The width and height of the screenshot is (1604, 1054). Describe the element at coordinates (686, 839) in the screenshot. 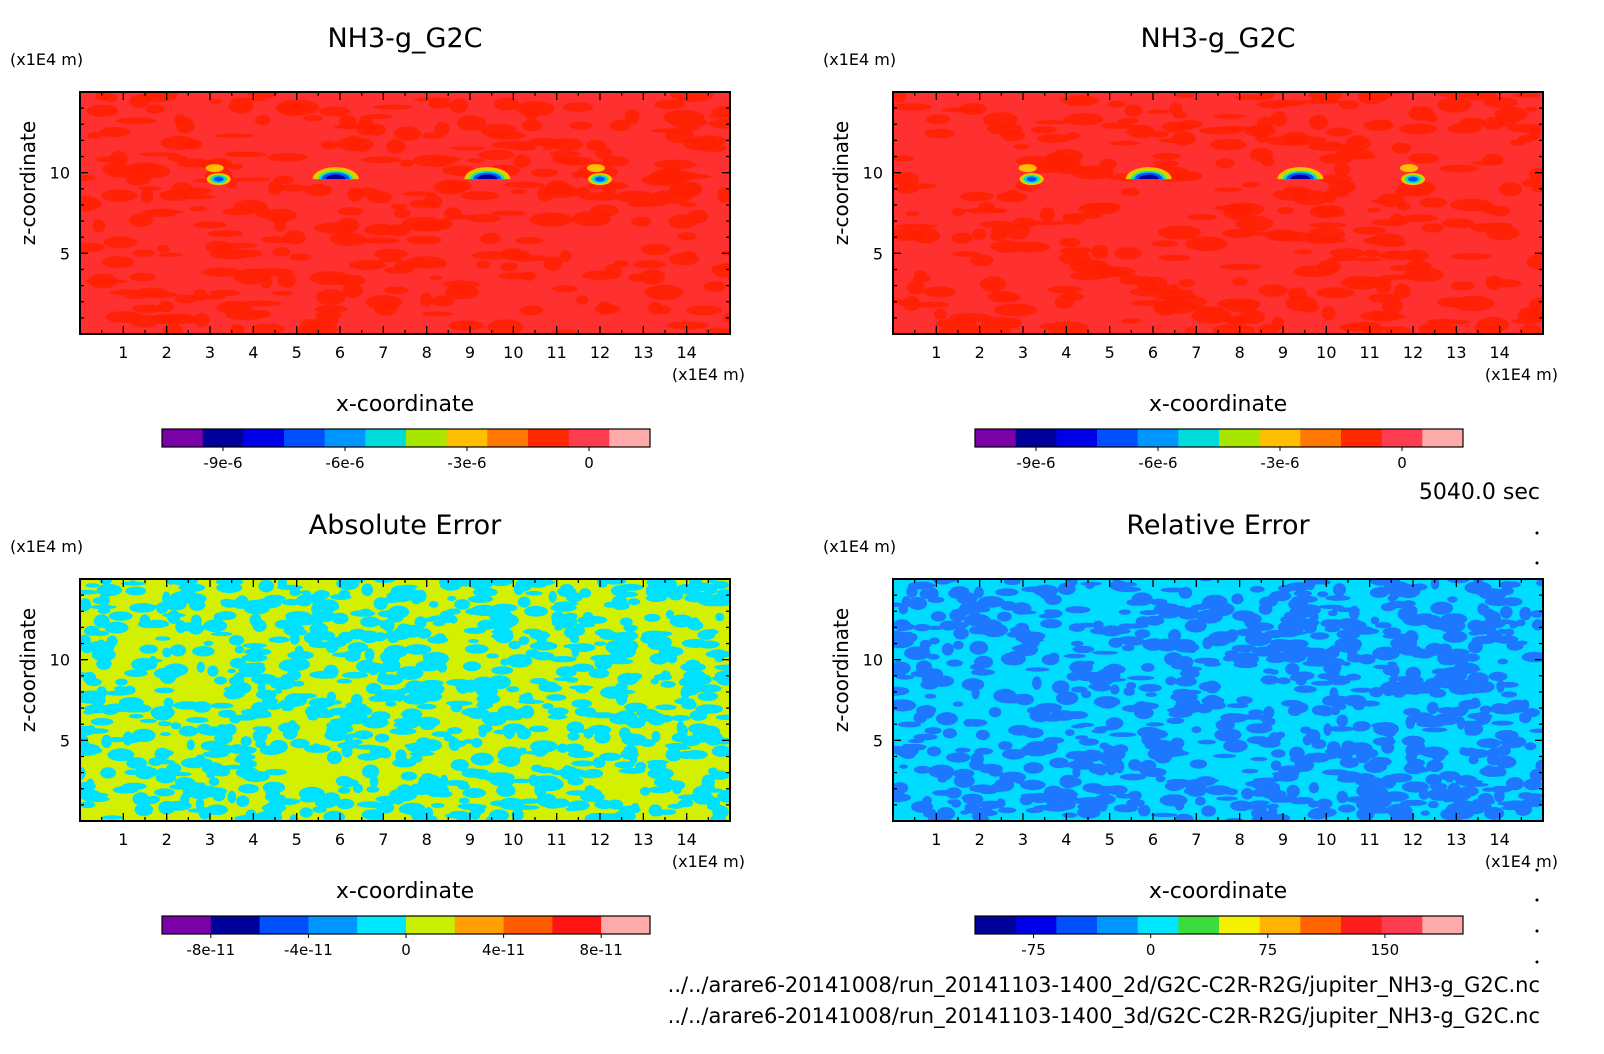

I see `x-tick-label: 14` at that location.